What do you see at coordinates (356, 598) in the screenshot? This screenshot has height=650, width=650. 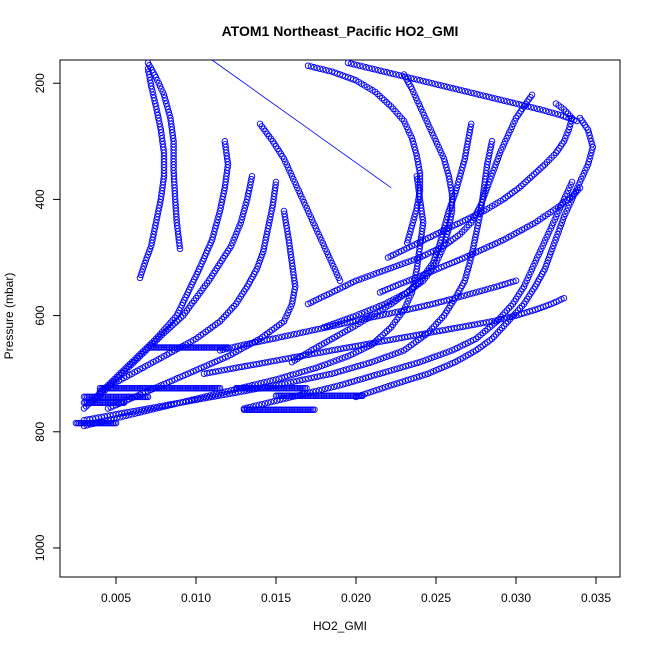 I see `x-tick-label: 0.020` at bounding box center [356, 598].